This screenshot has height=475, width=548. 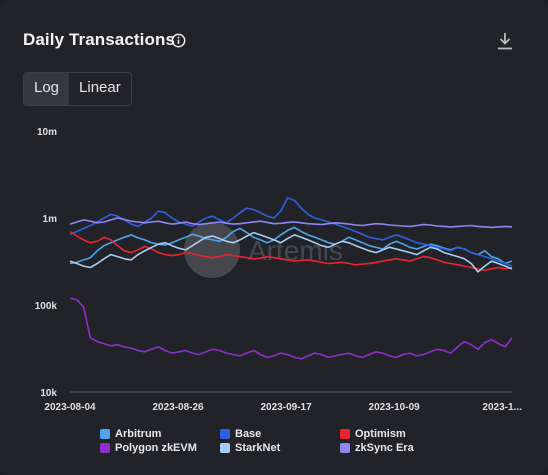 I want to click on legend-label: zkSync Era, so click(x=384, y=448).